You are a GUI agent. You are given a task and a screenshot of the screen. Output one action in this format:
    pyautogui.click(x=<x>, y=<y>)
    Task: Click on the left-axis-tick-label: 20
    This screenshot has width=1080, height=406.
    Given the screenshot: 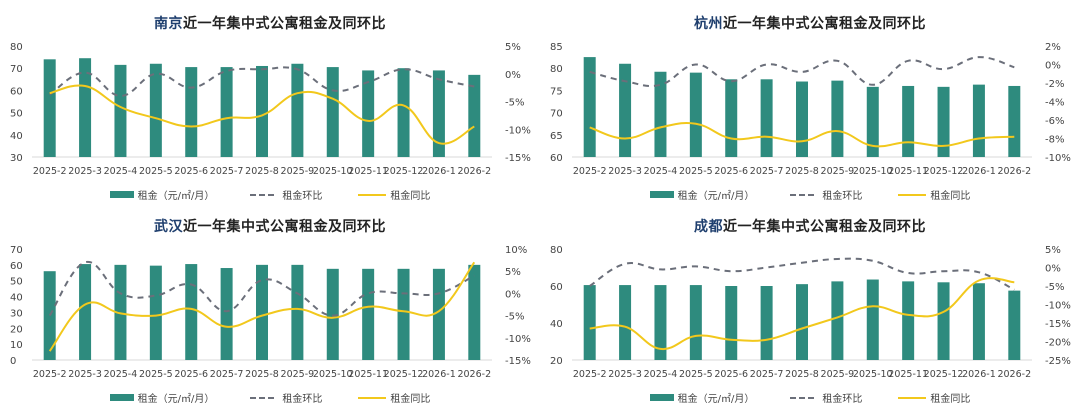 What is the action you would take?
    pyautogui.click(x=16, y=329)
    